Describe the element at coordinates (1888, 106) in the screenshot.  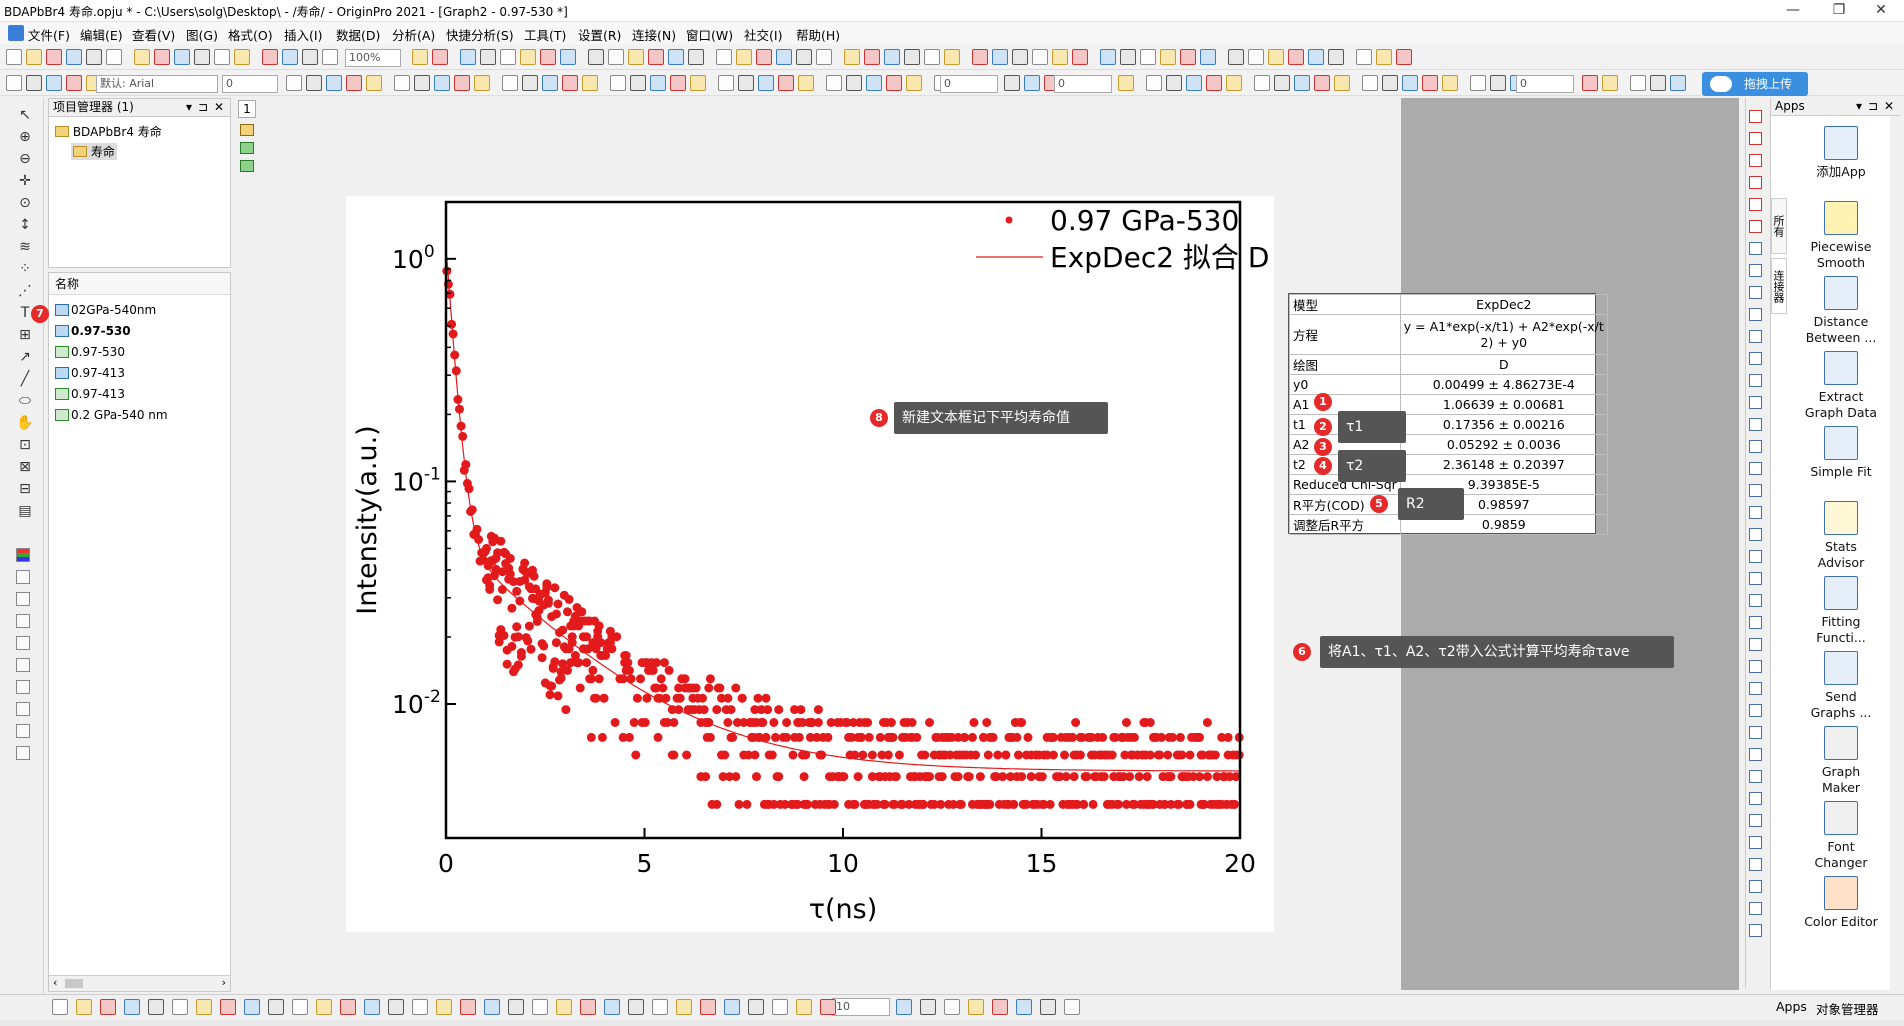
I see `apps-close-icon: ✕` at that location.